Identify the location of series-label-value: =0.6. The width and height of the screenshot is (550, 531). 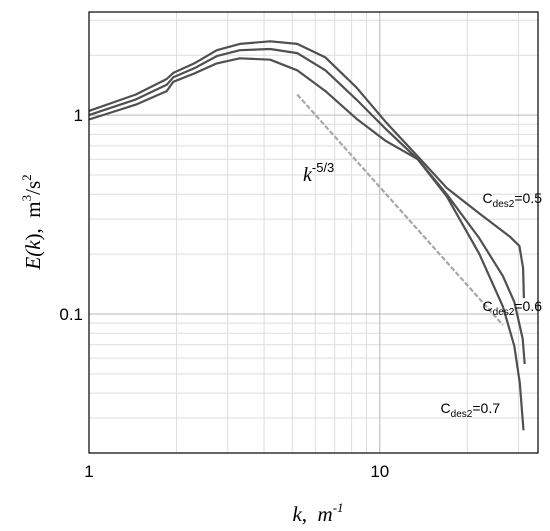
(528, 306).